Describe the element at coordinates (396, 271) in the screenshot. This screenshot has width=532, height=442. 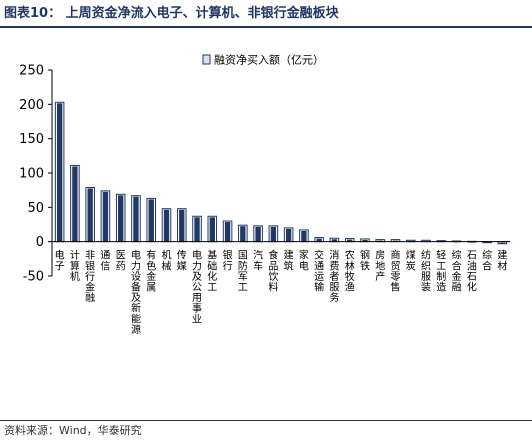
I see `x-tick-label: 商贸零售` at that location.